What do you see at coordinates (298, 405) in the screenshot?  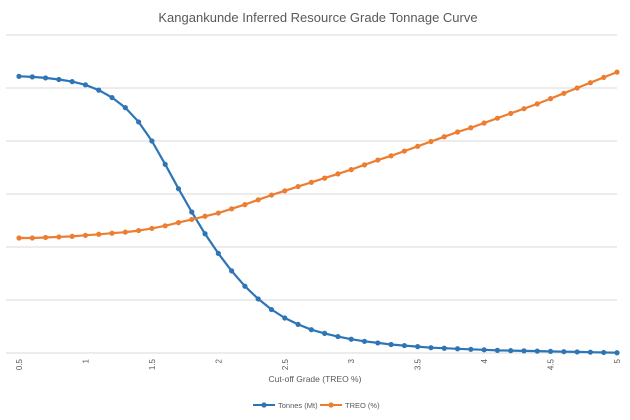 I see `legend-label: Tonnes (Mt)` at bounding box center [298, 405].